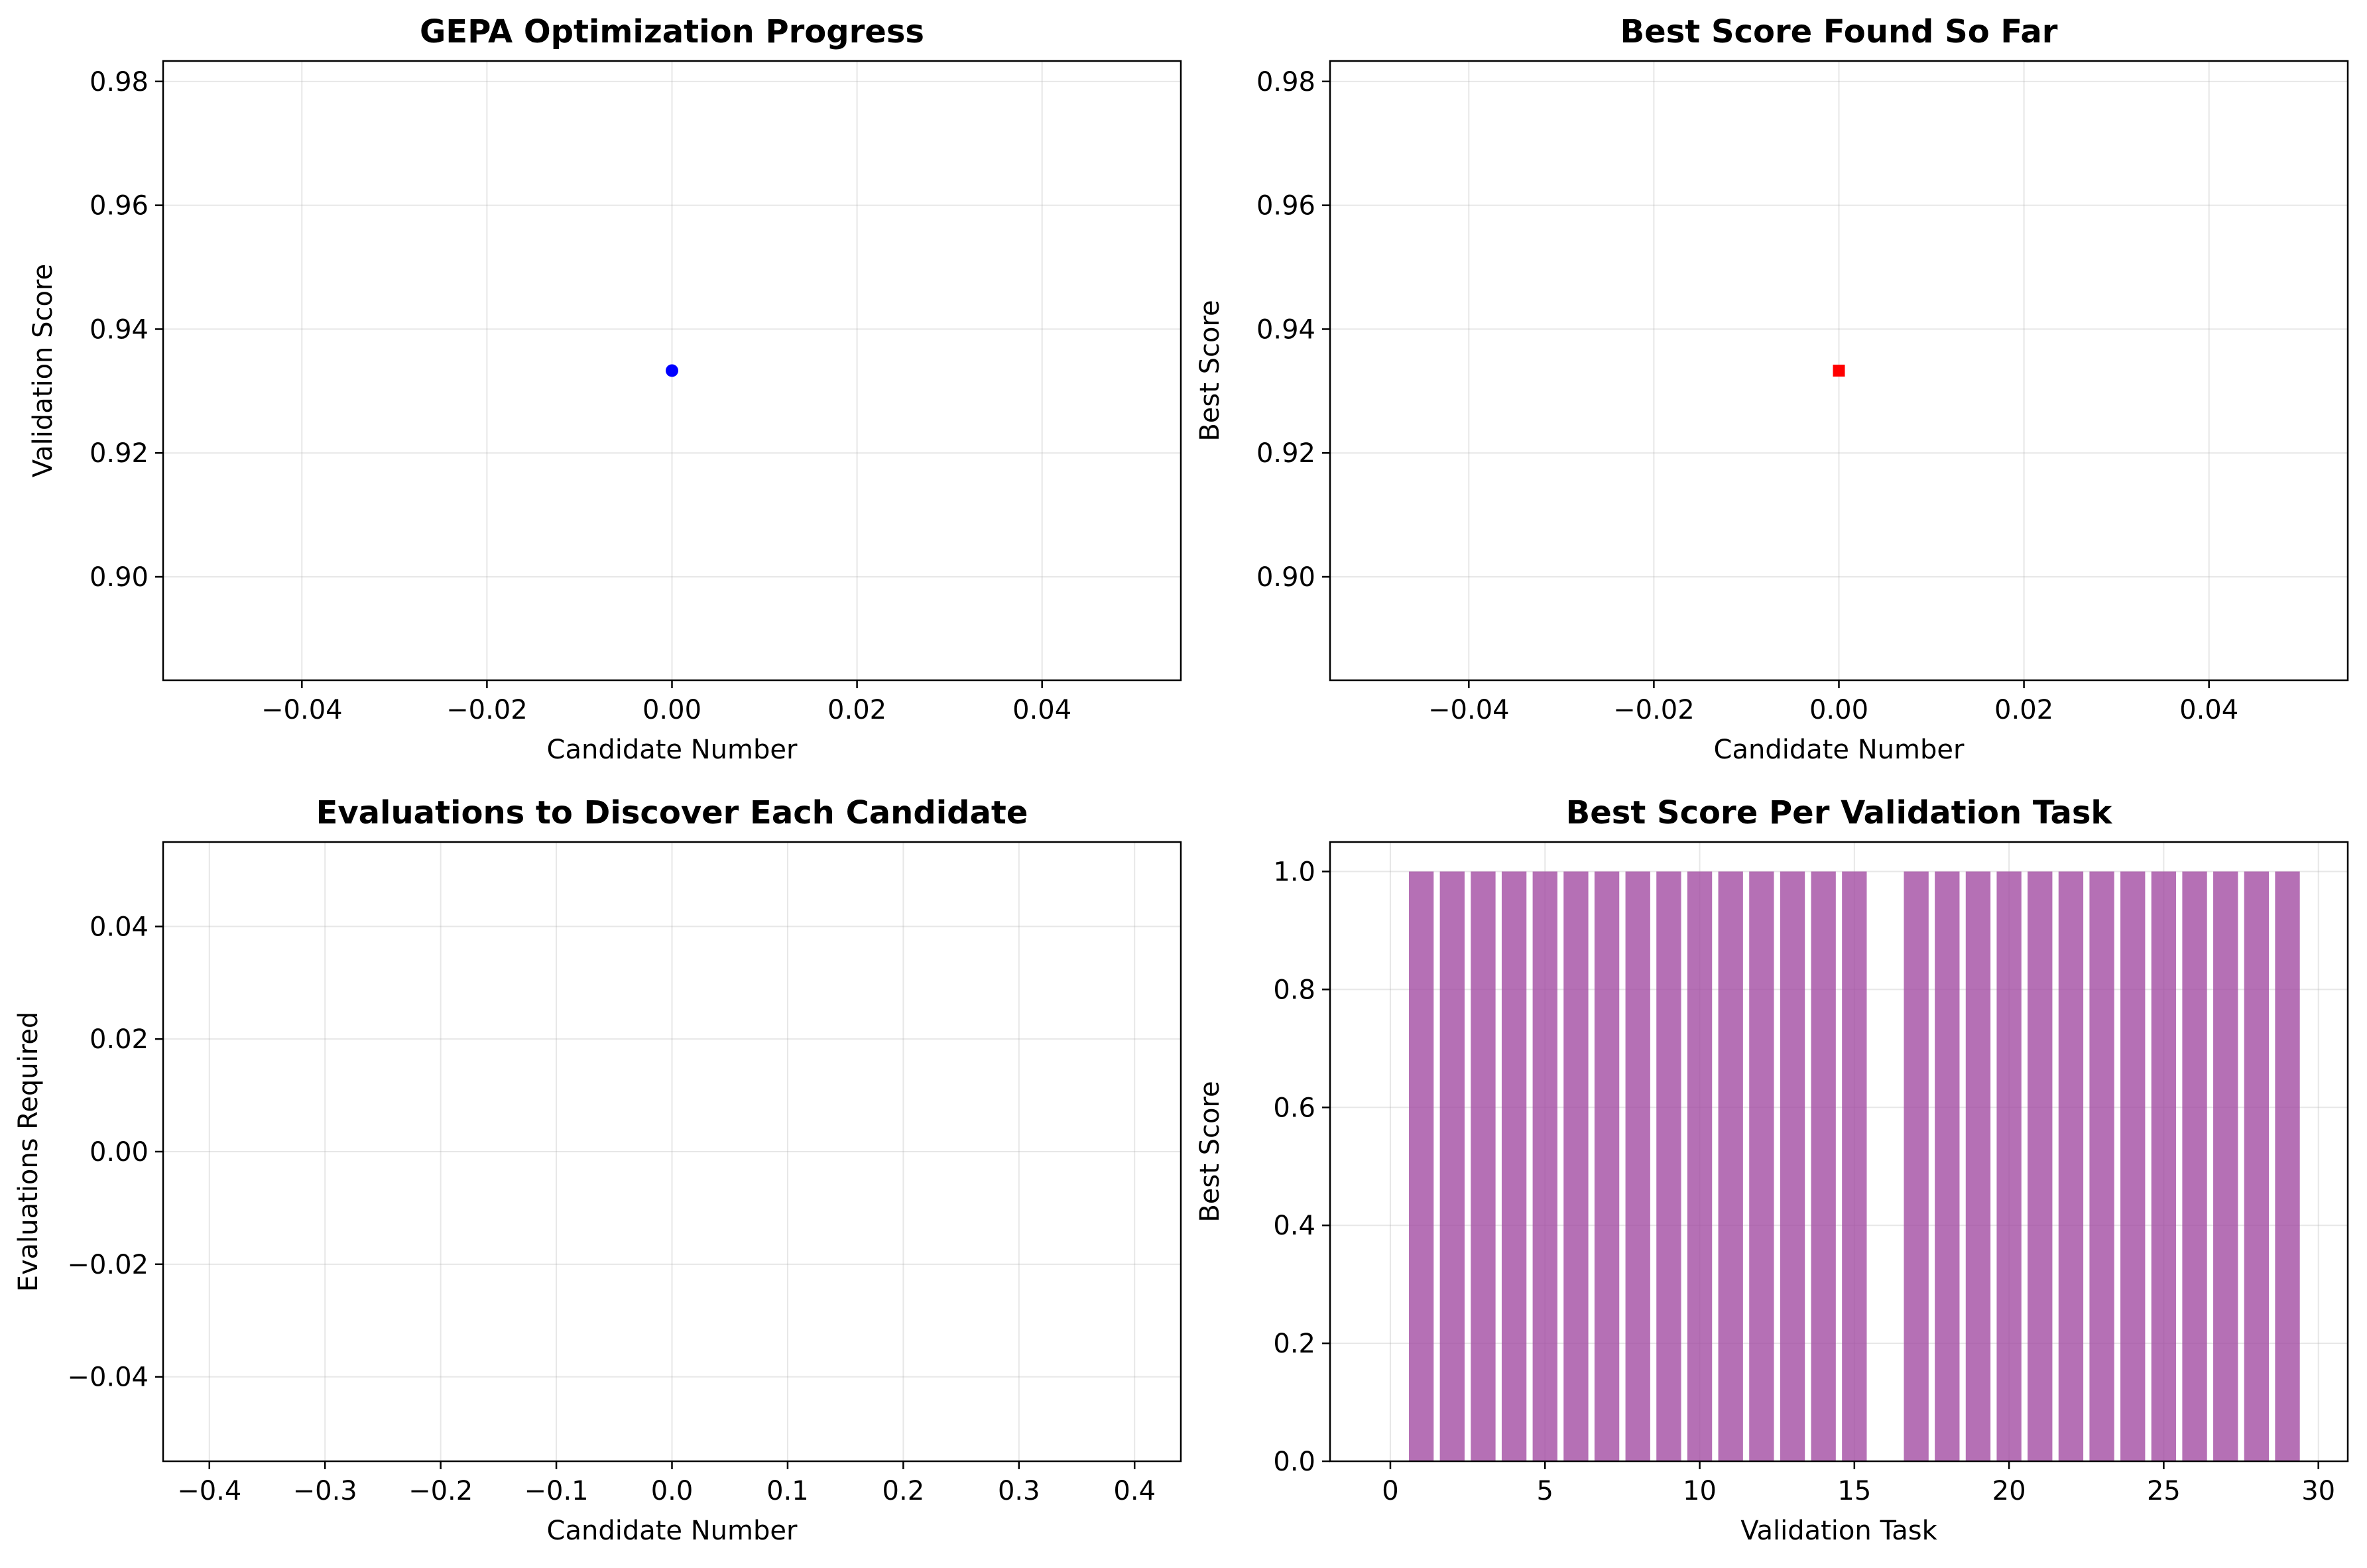  I want to click on chart-title: Best Score Per Validation Task, so click(1840, 812).